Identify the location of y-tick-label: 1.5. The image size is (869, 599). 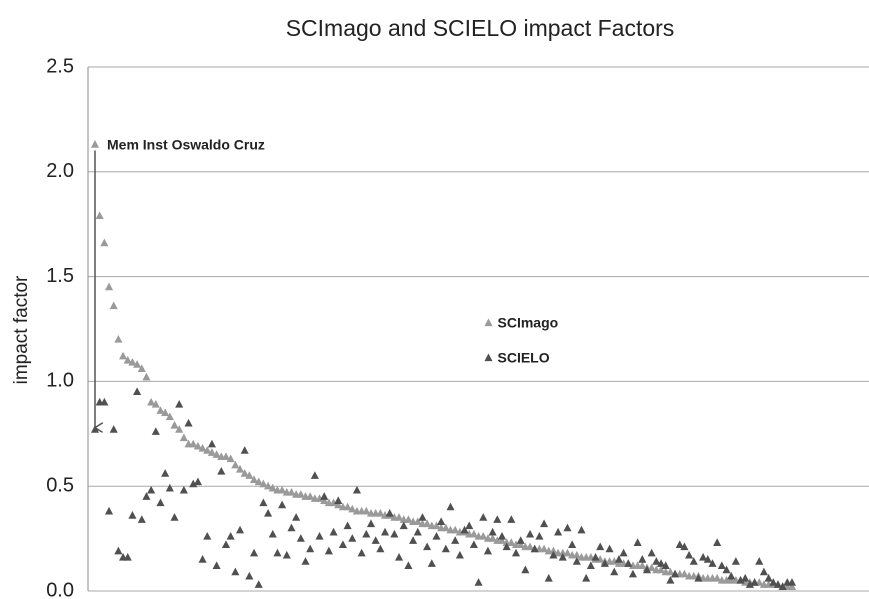
(60, 276).